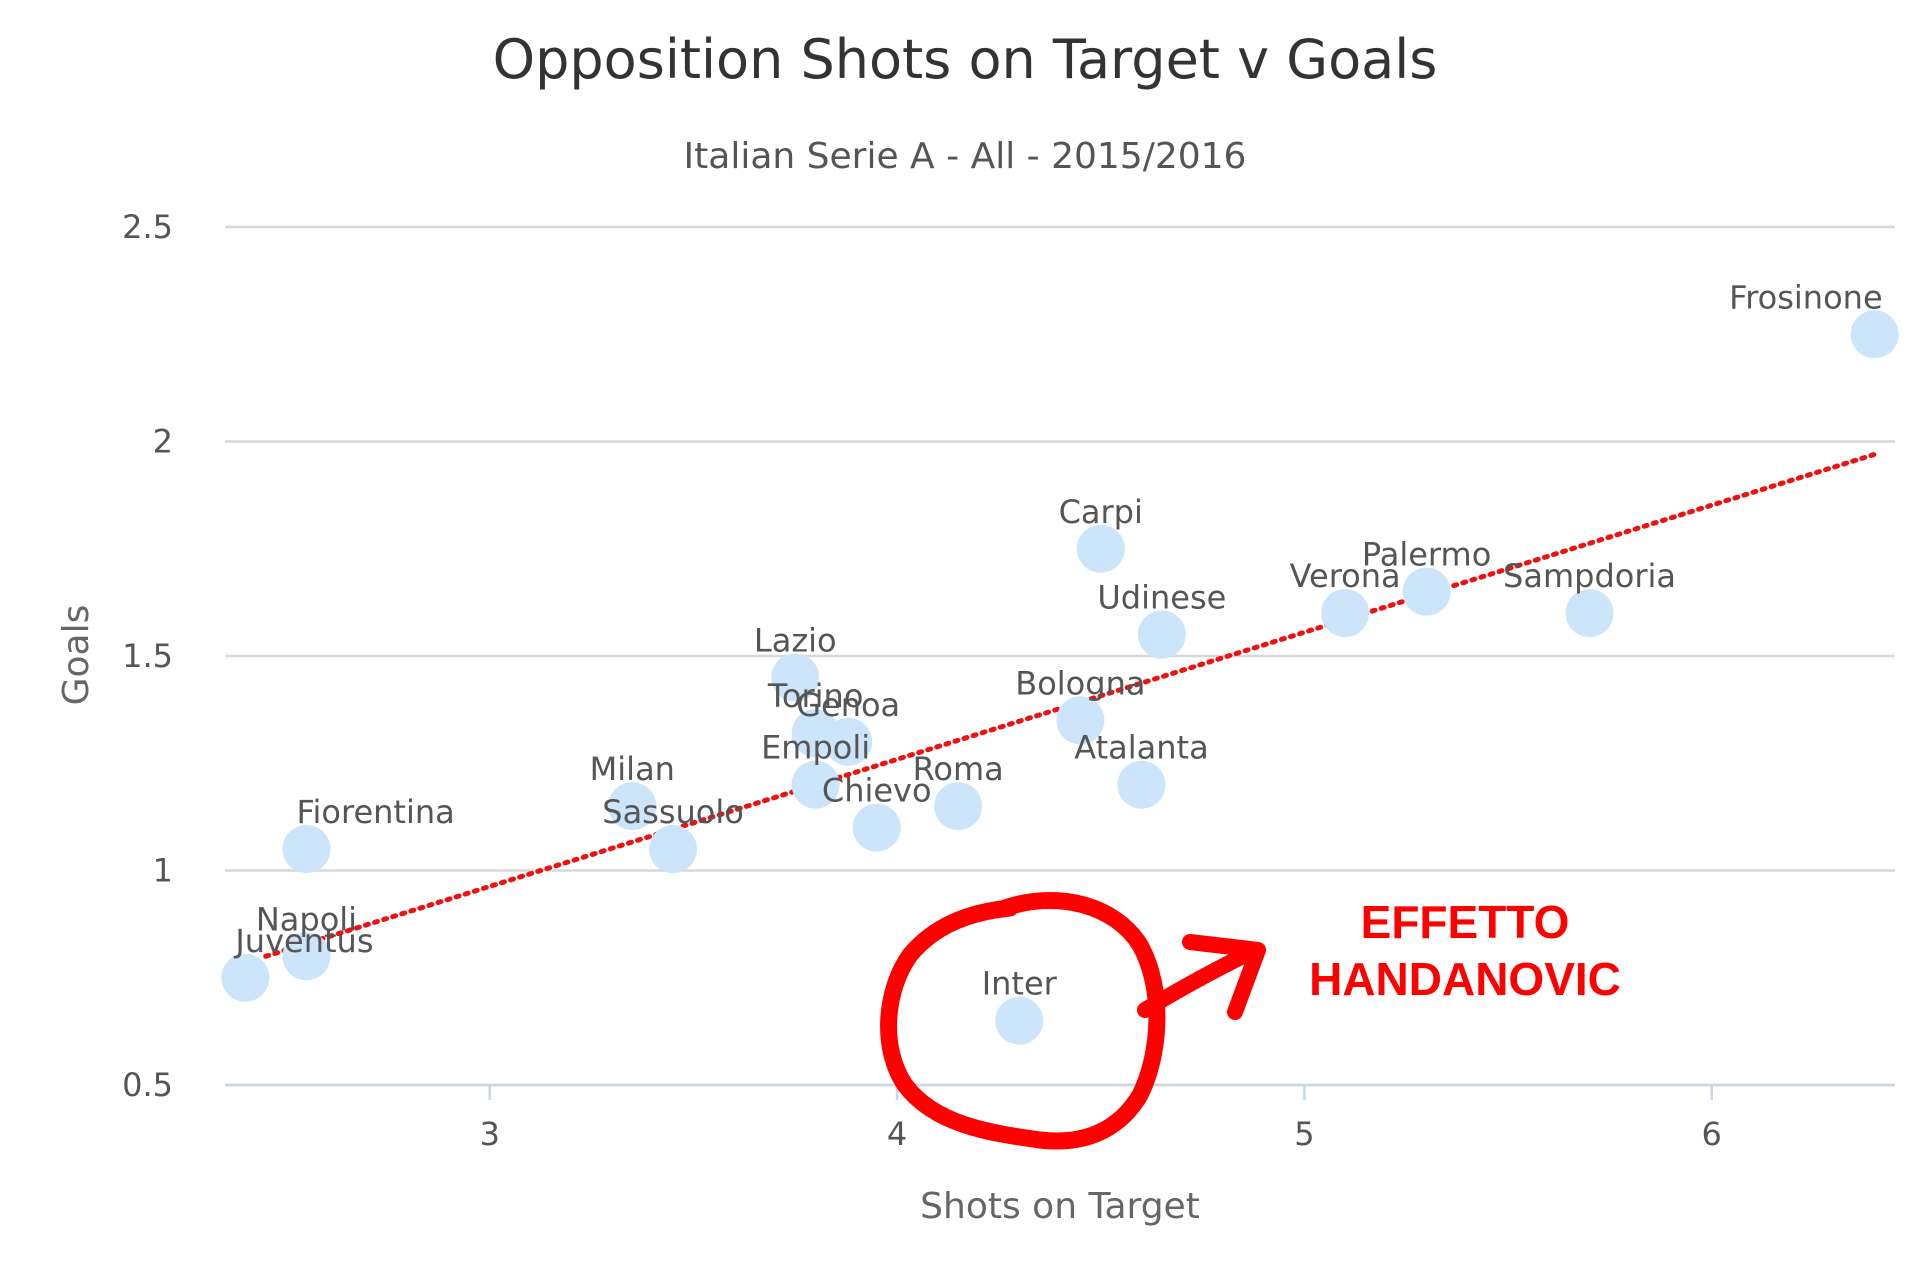 The image size is (1920, 1280). I want to click on label-juventus: Juventus, so click(303, 941).